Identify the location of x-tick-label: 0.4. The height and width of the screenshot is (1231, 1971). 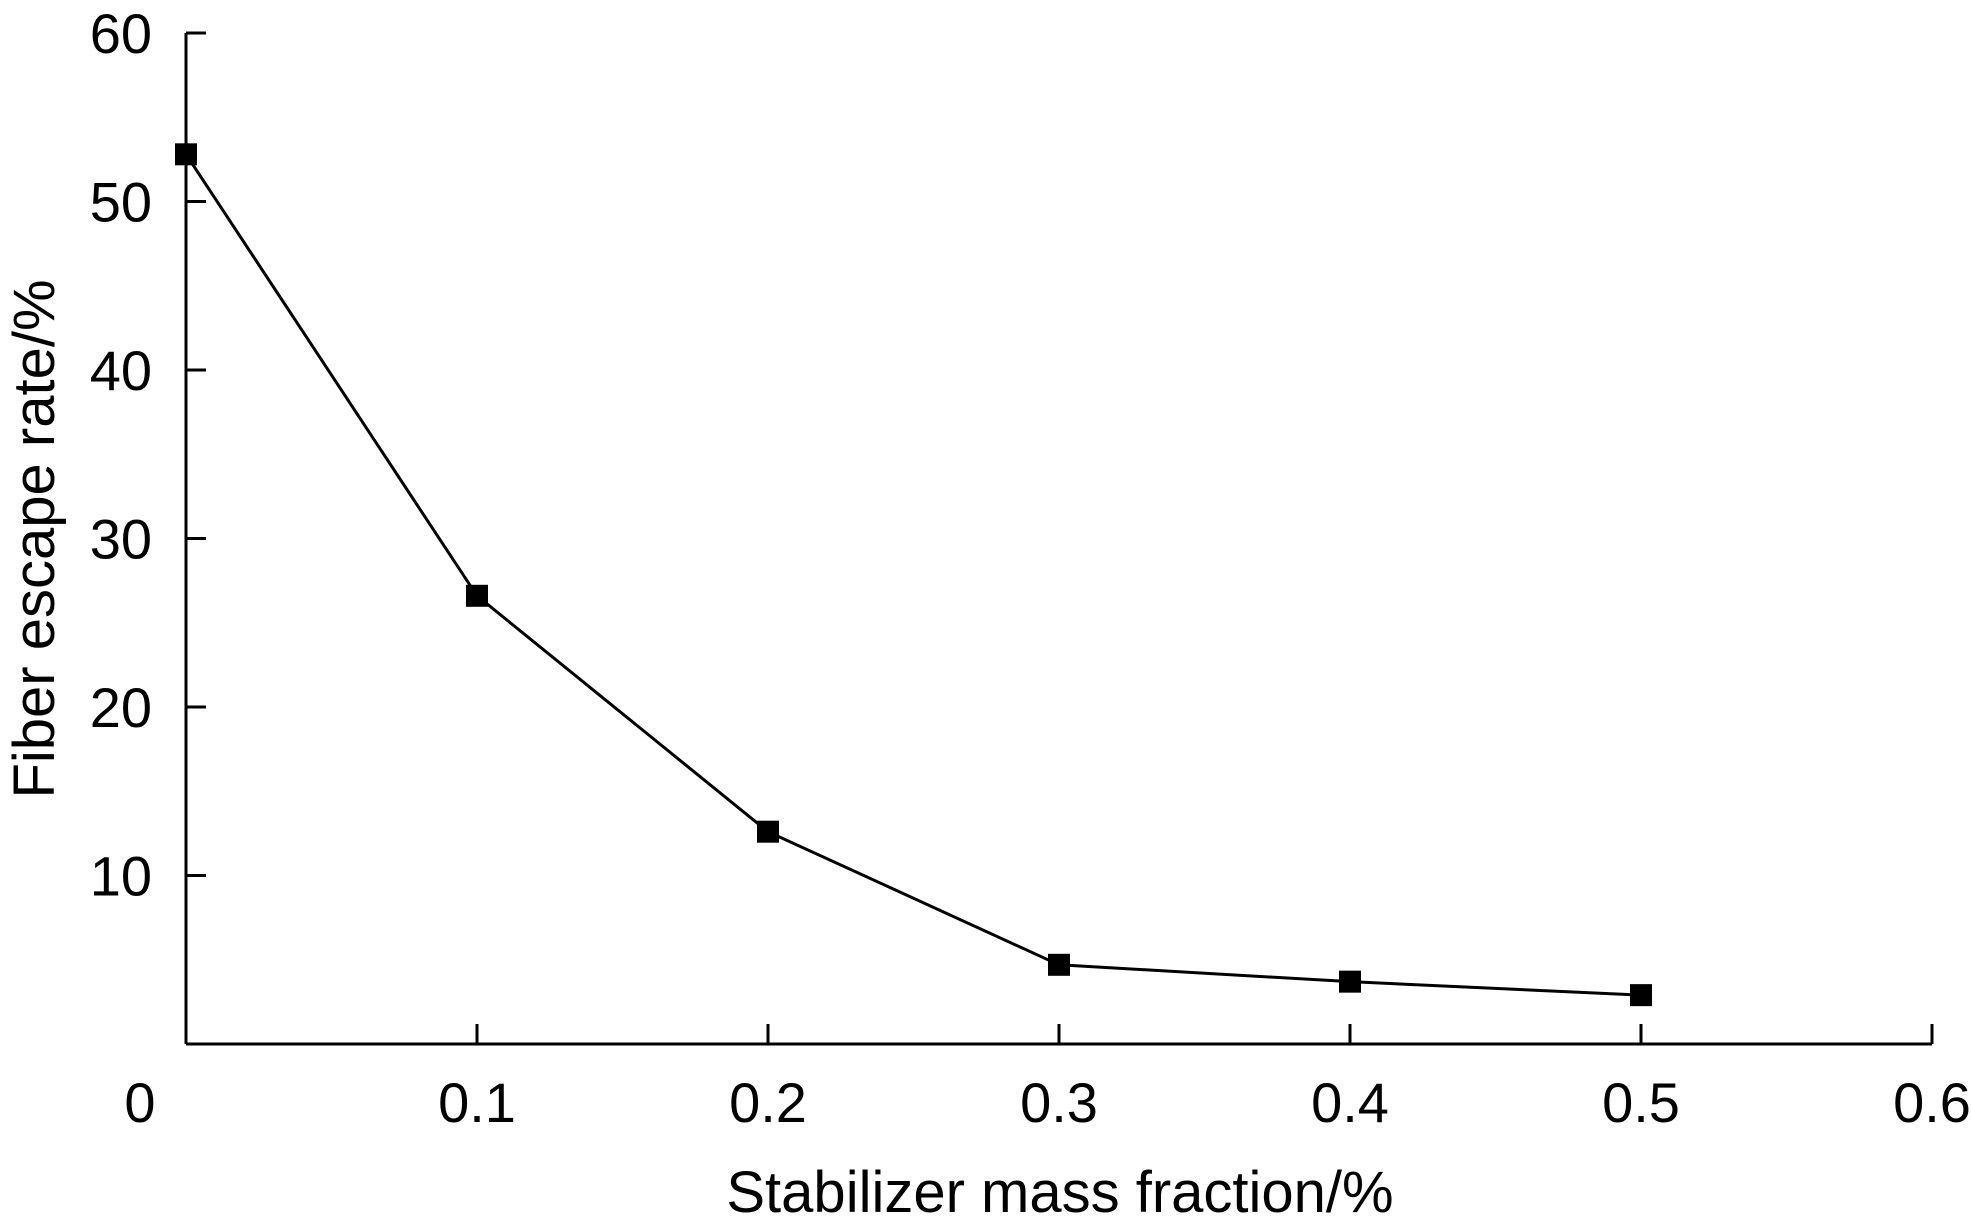
(1350, 1102).